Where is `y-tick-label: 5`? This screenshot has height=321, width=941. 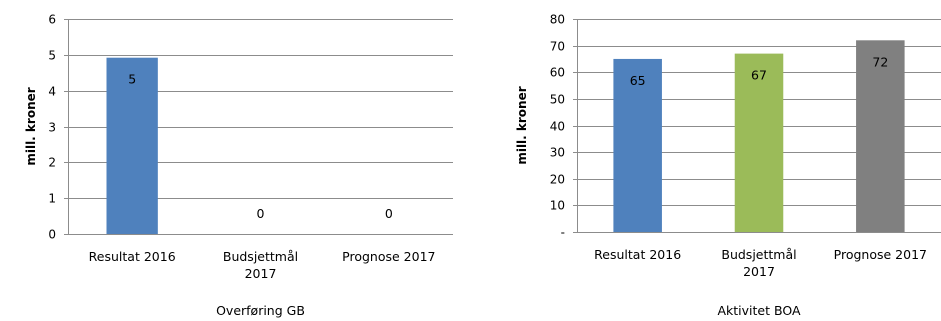
y-tick-label: 5 is located at coordinates (52, 56).